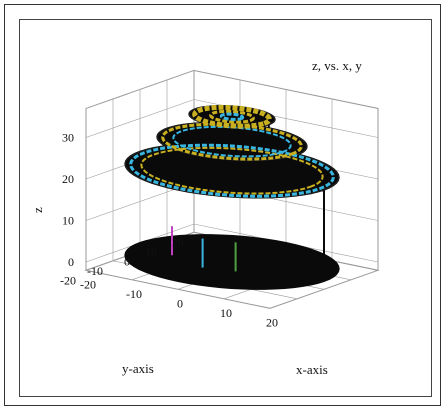  I want to click on chart-title: z, vs. x, y, so click(337, 65).